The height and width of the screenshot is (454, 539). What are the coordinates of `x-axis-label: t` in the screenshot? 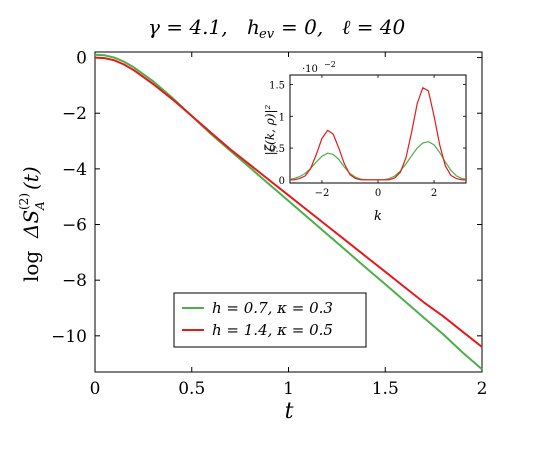 It's located at (289, 411).